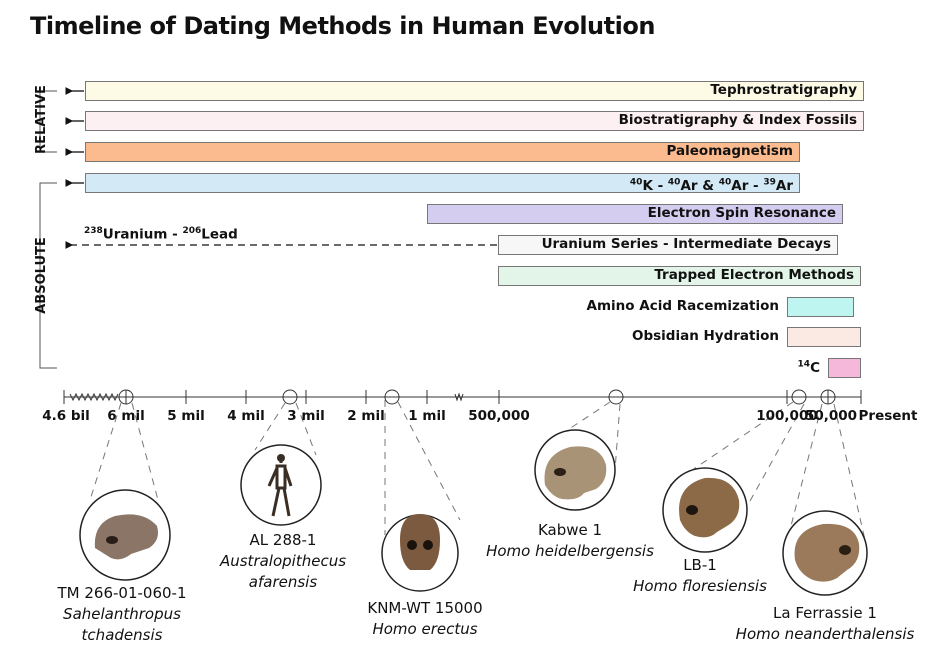  Describe the element at coordinates (700, 576) in the screenshot. I see `specimen-label: LB-1 Homo floresiensis` at that location.